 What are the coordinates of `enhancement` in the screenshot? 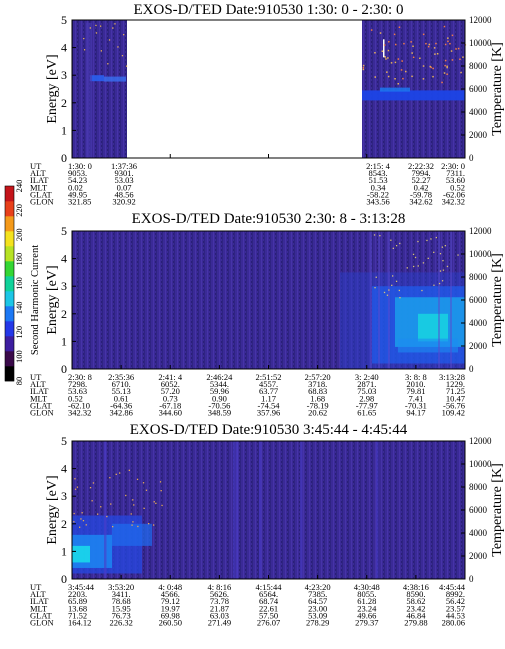 It's located at (132, 534).